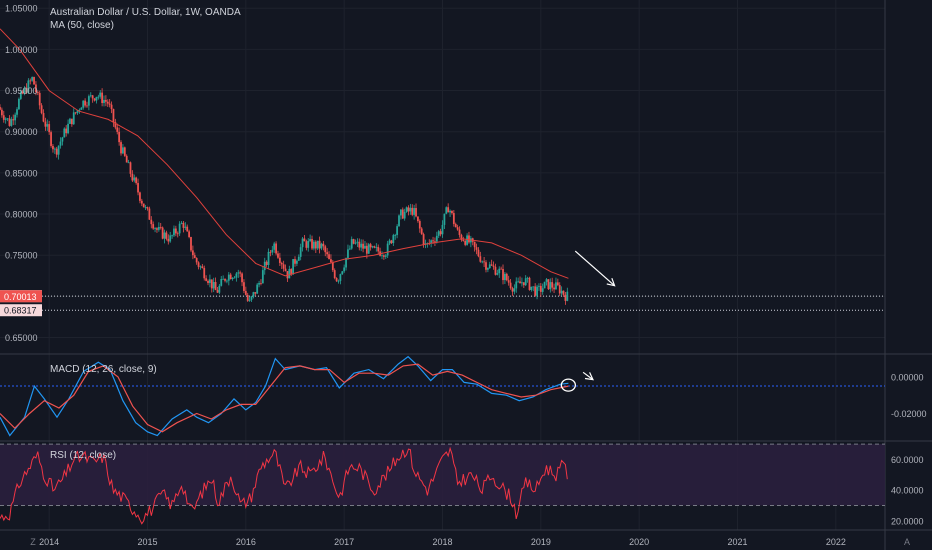 The width and height of the screenshot is (932, 550). Describe the element at coordinates (594, 268) in the screenshot. I see `trend-arrow-annotation` at that location.